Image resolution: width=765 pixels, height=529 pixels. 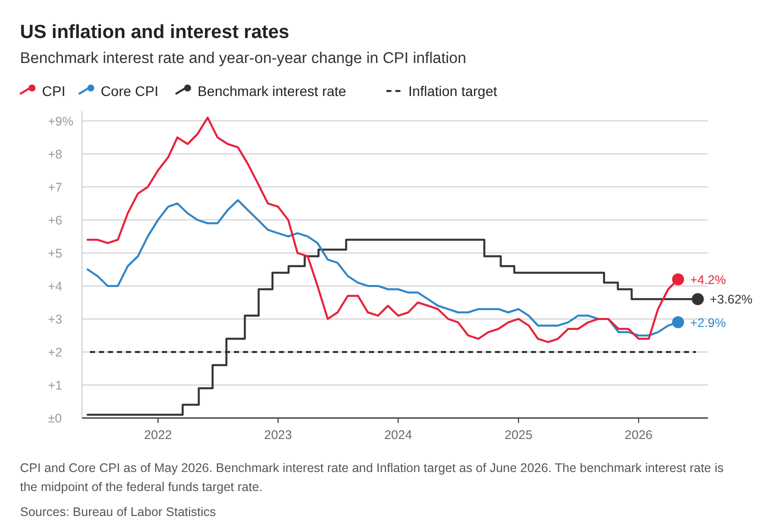 What do you see at coordinates (372, 477) in the screenshot?
I see `text: CPI and Core CPI as of May 2026. Benchmark interest rate and Inflation target as of June 2026. The benchmark interest rate is the midpoint of the federal funds target rate.` at bounding box center [372, 477].